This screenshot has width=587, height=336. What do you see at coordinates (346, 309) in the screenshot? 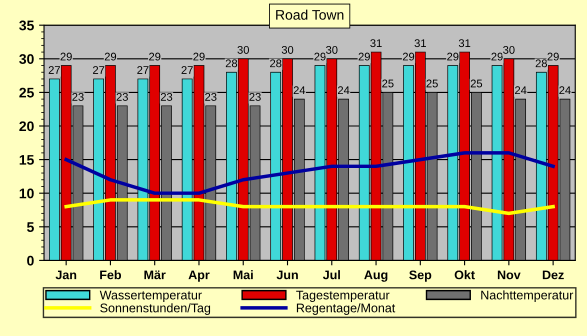
I see `legend-label: Regentage/Monat` at bounding box center [346, 309].